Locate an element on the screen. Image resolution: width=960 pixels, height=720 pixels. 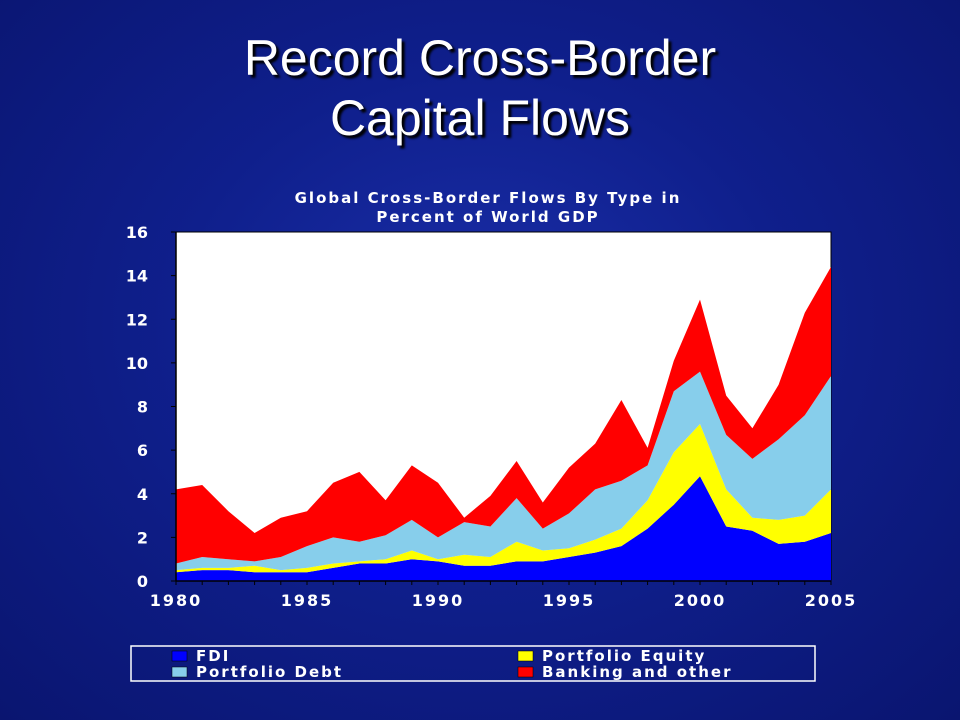
chart-title-line: Global Cross-Border Flows By Type in is located at coordinates (488, 198).